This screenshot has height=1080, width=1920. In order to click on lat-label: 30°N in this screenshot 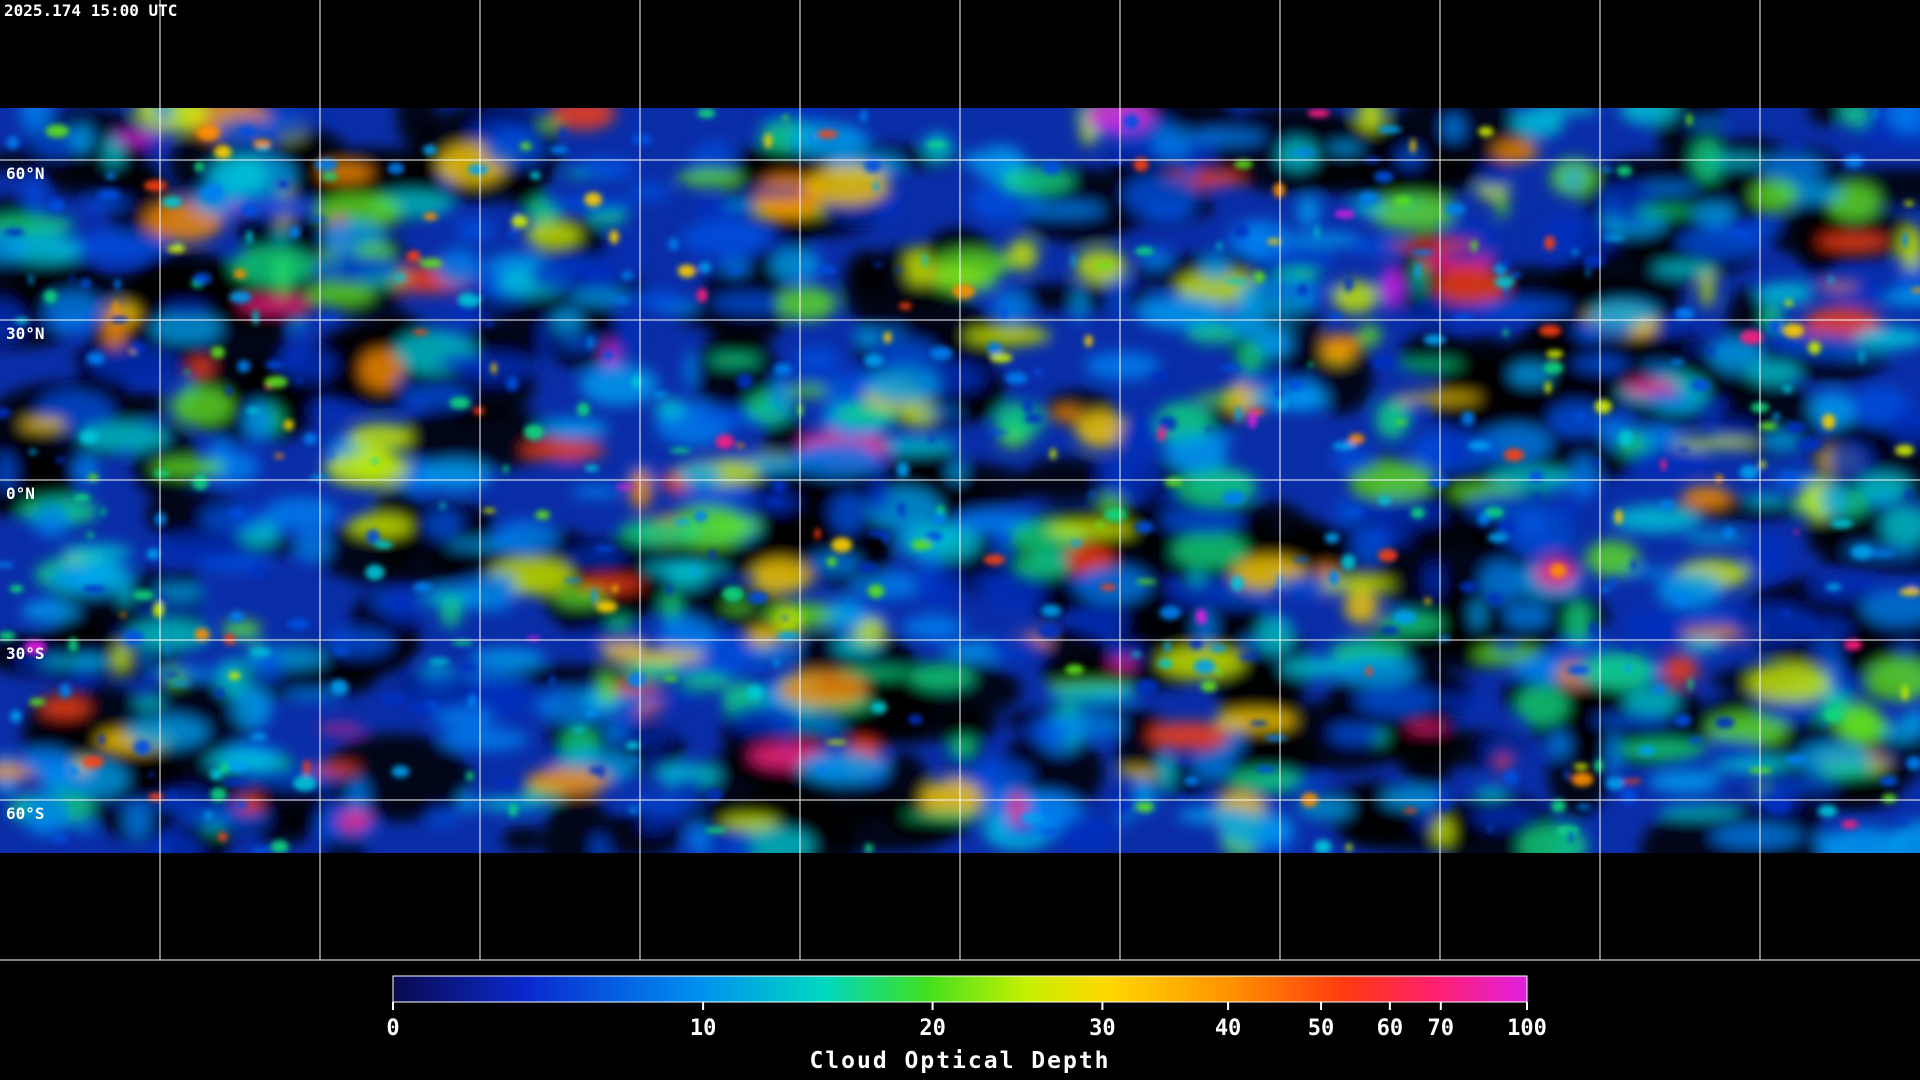, I will do `click(25, 333)`.